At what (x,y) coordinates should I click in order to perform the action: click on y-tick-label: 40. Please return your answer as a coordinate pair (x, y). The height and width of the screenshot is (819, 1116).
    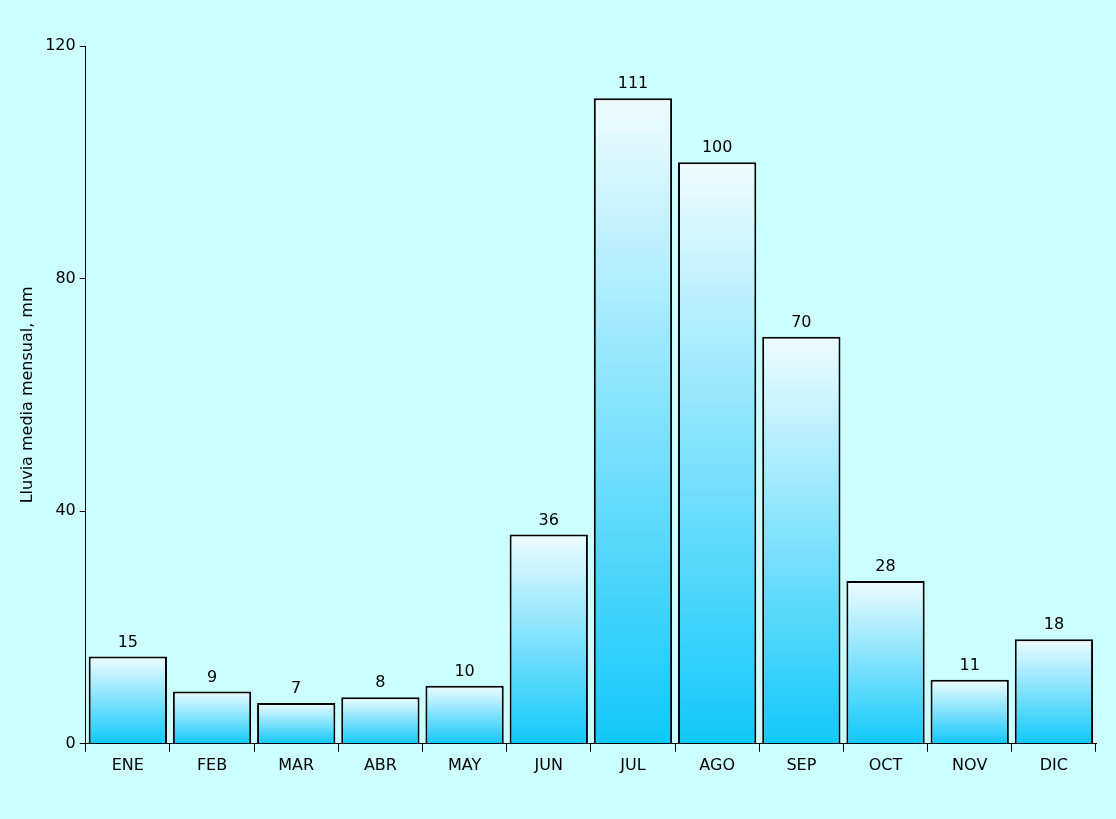
    Looking at the image, I should click on (65, 510).